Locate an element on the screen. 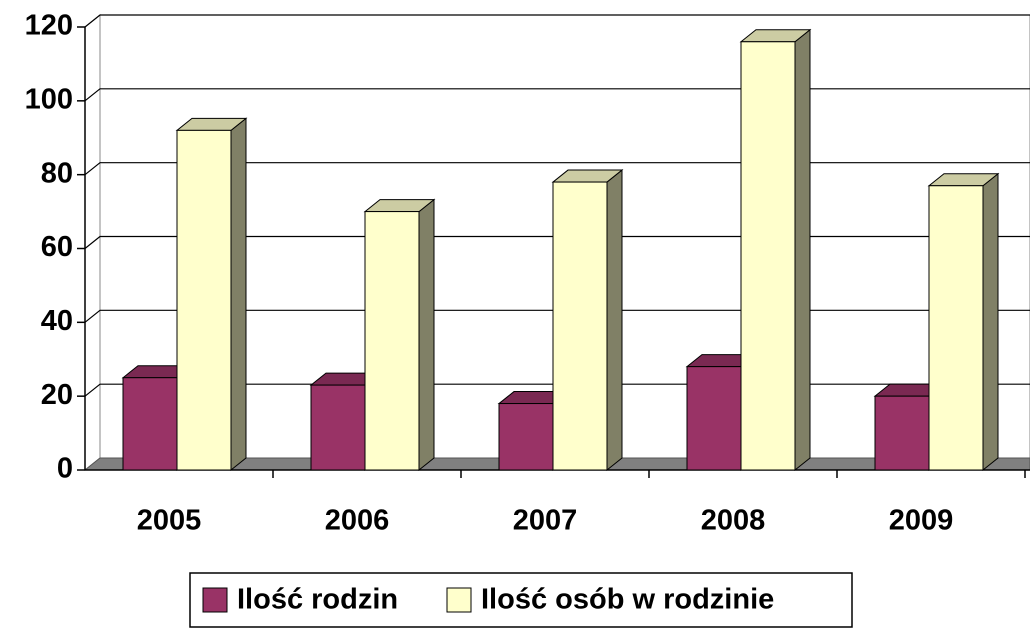  x-tick-label: 2005 is located at coordinates (169, 521).